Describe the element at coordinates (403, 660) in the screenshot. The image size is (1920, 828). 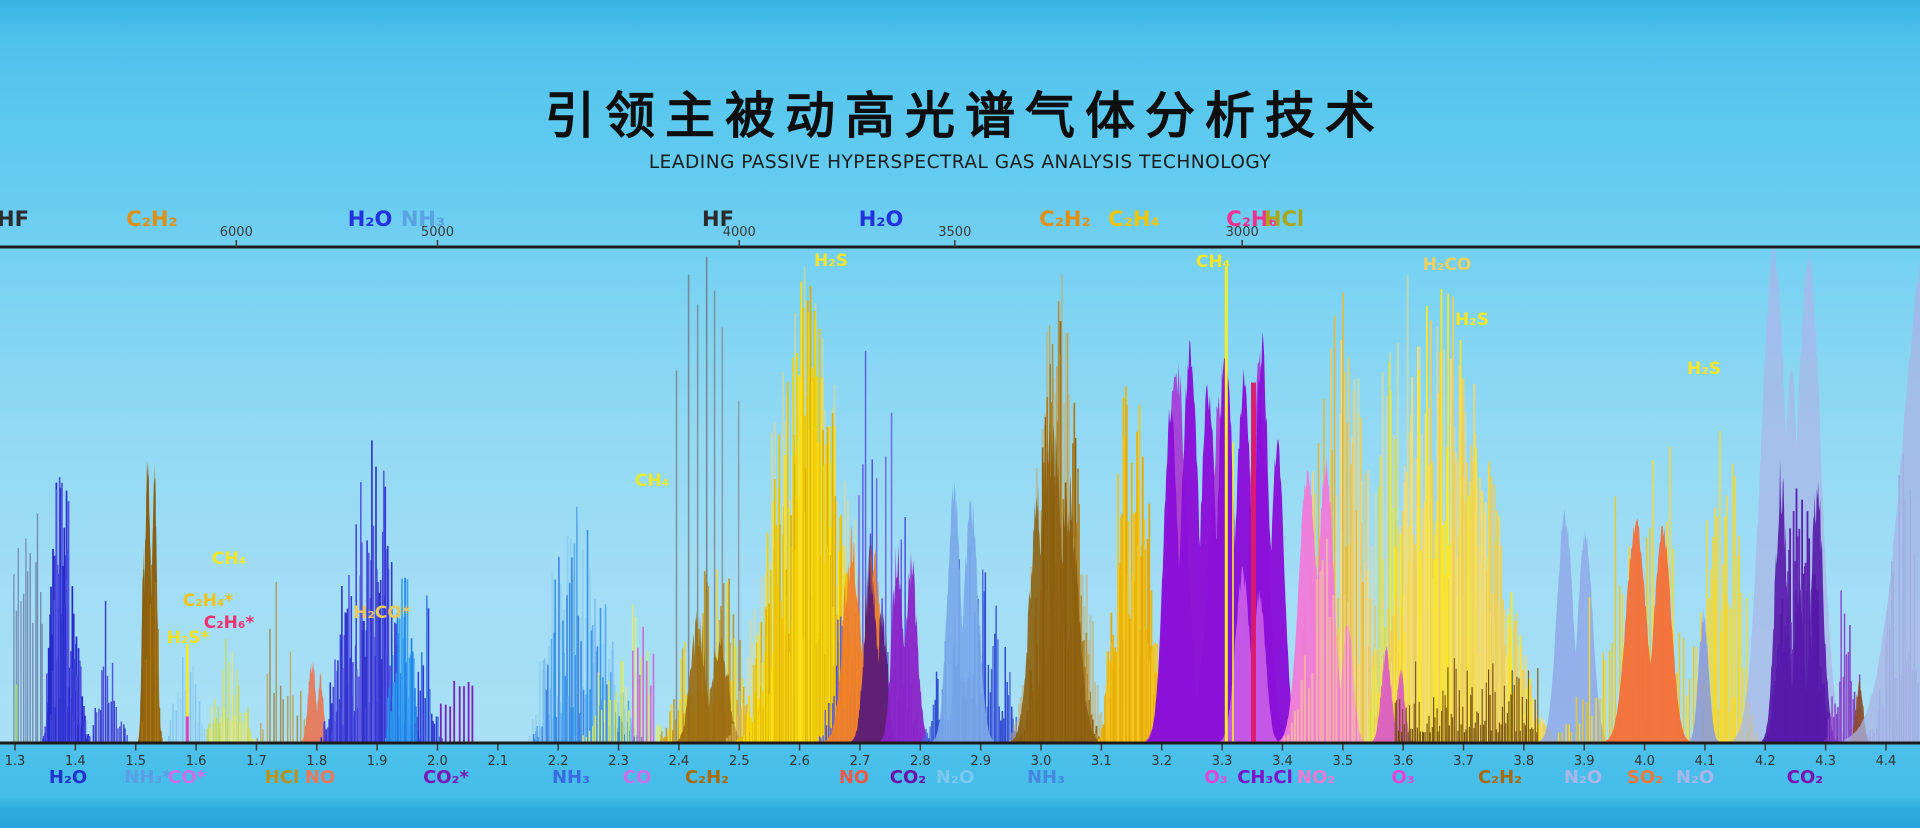
I see `band-h2co-dodger` at that location.